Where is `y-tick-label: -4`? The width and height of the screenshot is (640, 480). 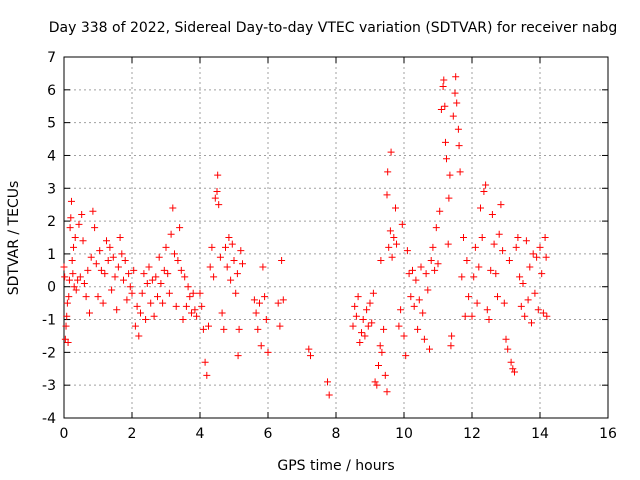 y-tick-label: -4 is located at coordinates (49, 419).